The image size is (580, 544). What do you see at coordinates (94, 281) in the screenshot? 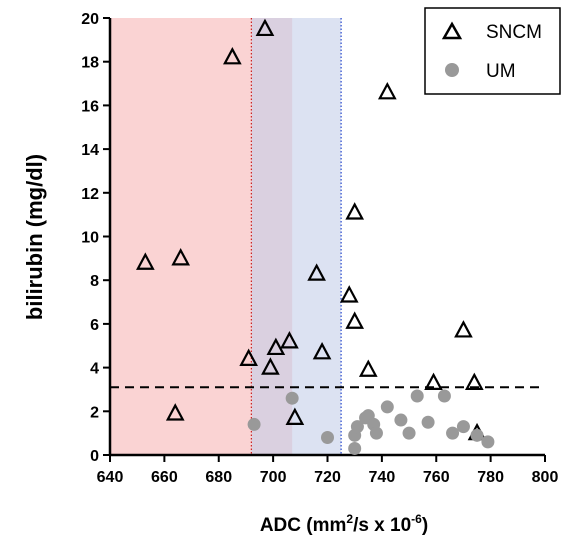
I see `y-tick-label: 8` at bounding box center [94, 281].